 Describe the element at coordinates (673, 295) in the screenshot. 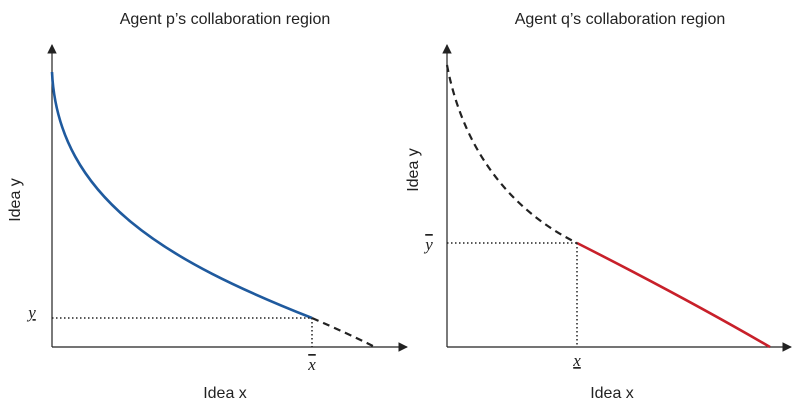

I see `curve-solid` at that location.